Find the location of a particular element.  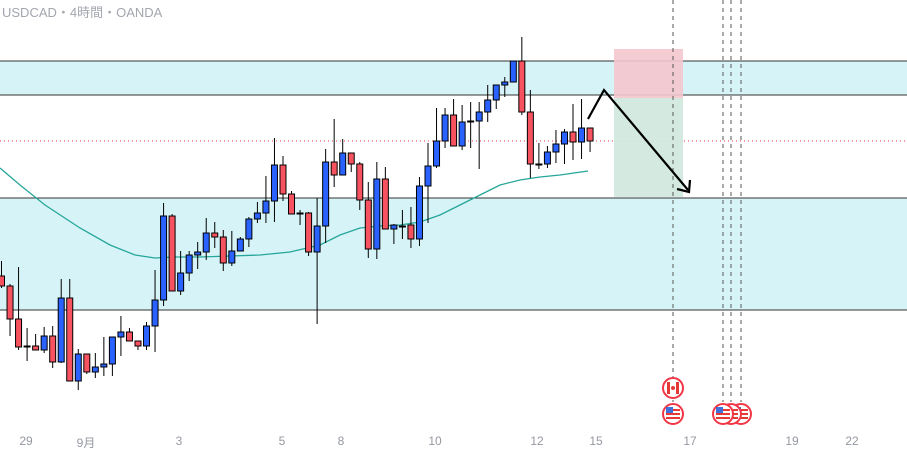

upper-zone is located at coordinates (453, 78).